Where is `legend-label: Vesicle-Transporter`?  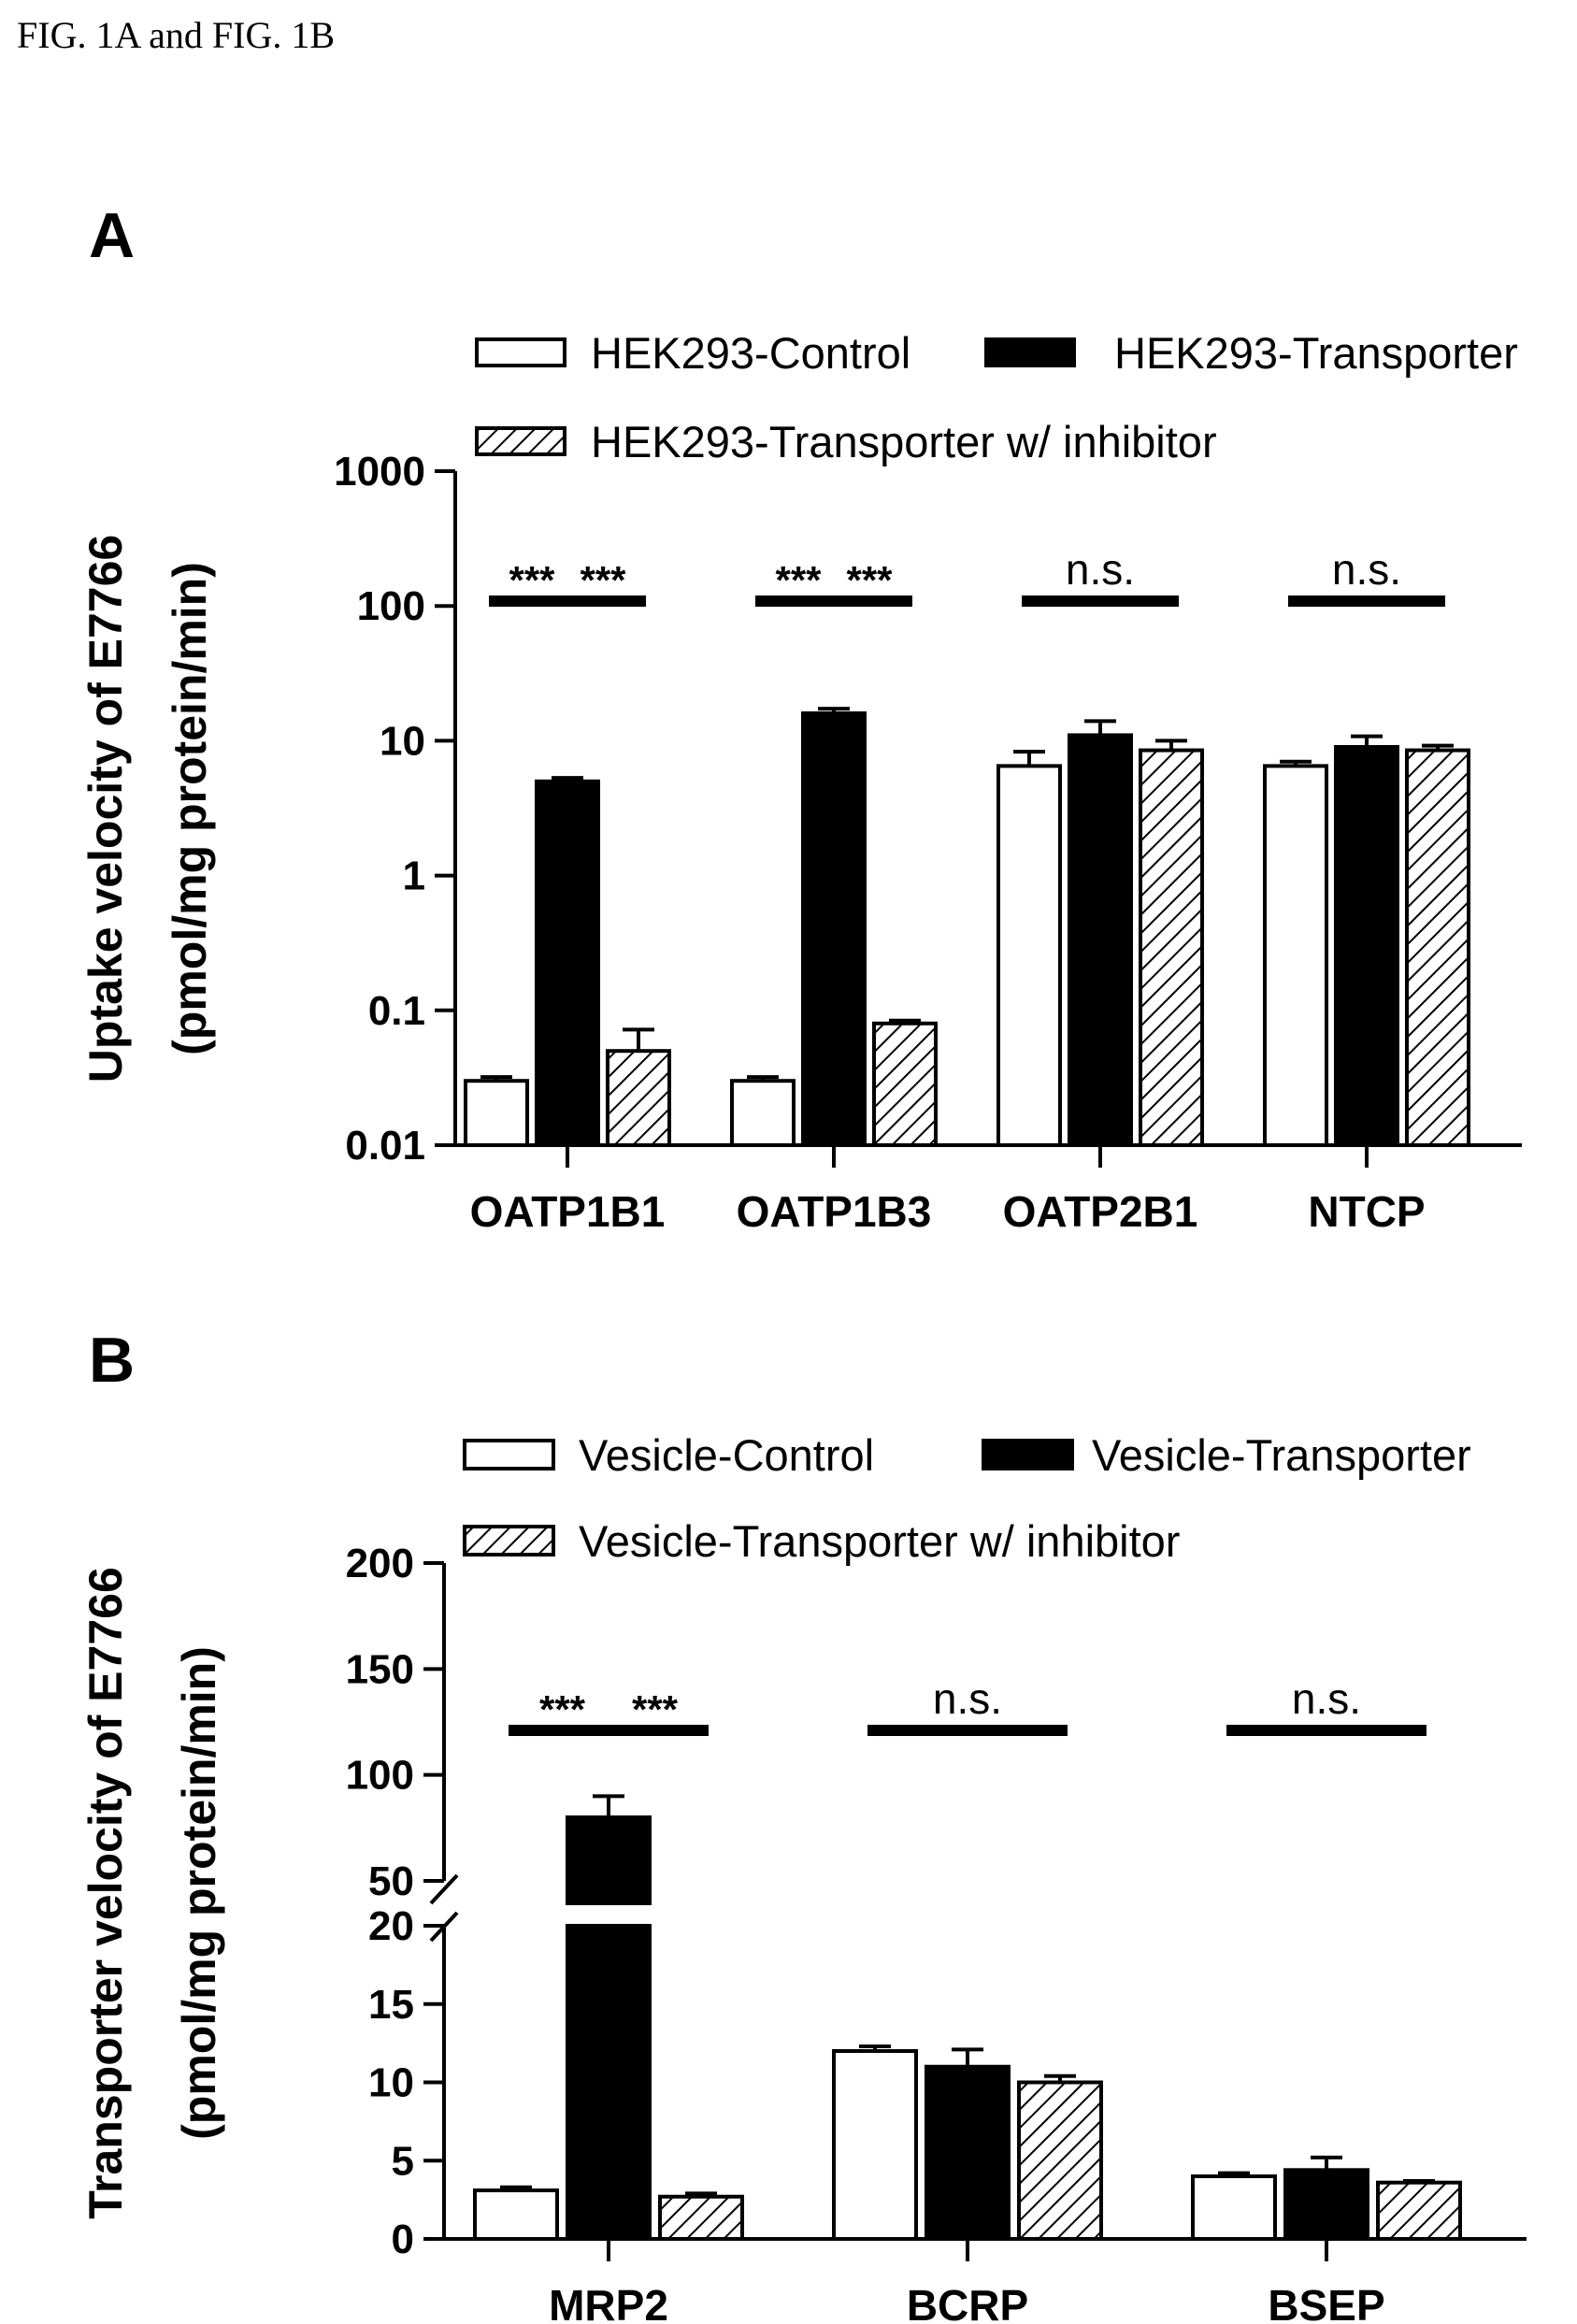
legend-label: Vesicle-Transporter is located at coordinates (1281, 1455).